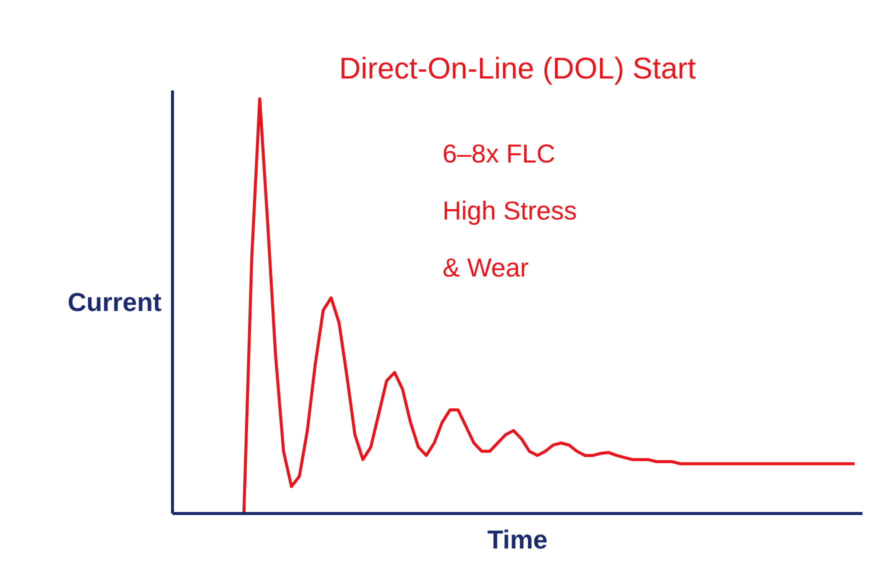 The height and width of the screenshot is (570, 874). What do you see at coordinates (499, 153) in the screenshot?
I see `annotation: 6–8x FLC` at bounding box center [499, 153].